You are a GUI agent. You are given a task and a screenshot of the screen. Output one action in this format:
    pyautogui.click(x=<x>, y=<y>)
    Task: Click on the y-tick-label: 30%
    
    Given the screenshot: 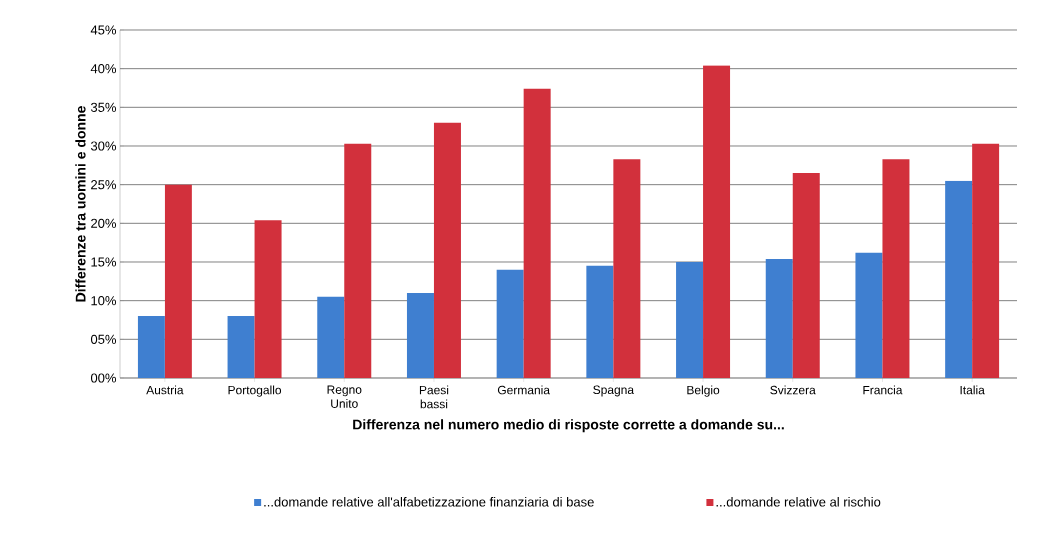 What is the action you would take?
    pyautogui.click(x=103, y=146)
    